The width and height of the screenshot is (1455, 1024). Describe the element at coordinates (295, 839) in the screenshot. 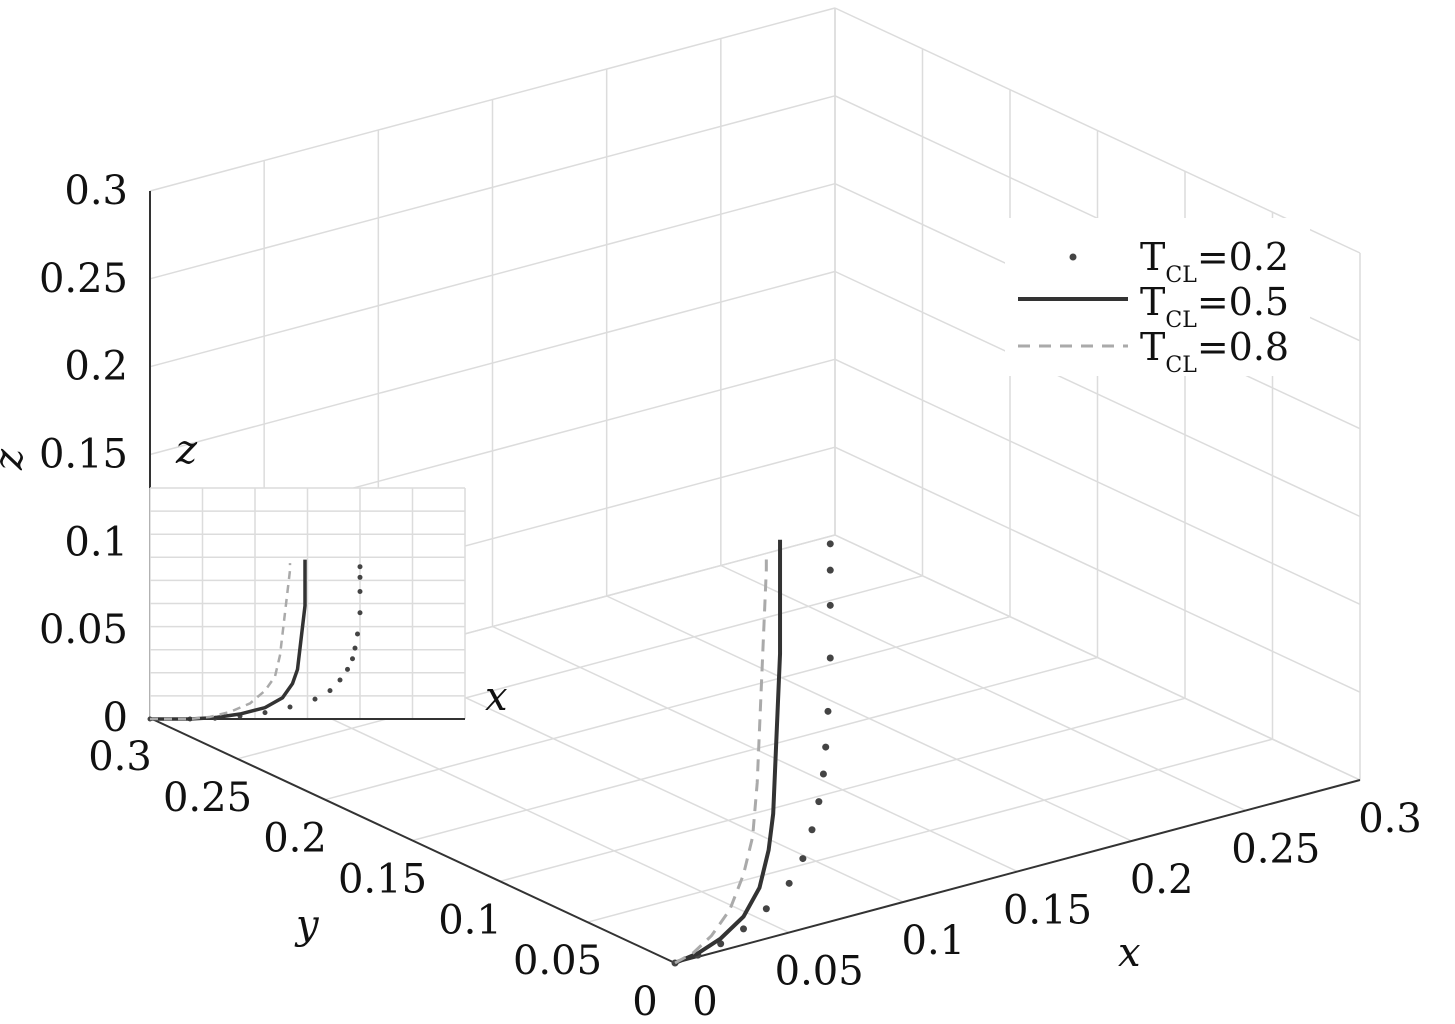

I see `y-tick-label: 0.2` at that location.